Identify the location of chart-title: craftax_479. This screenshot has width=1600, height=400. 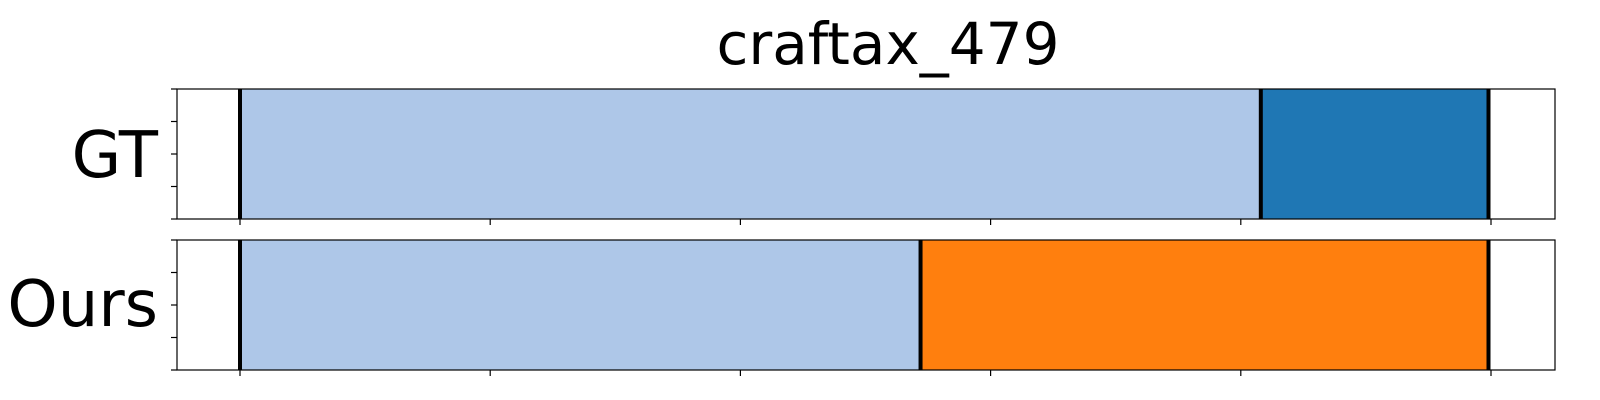
(888, 44).